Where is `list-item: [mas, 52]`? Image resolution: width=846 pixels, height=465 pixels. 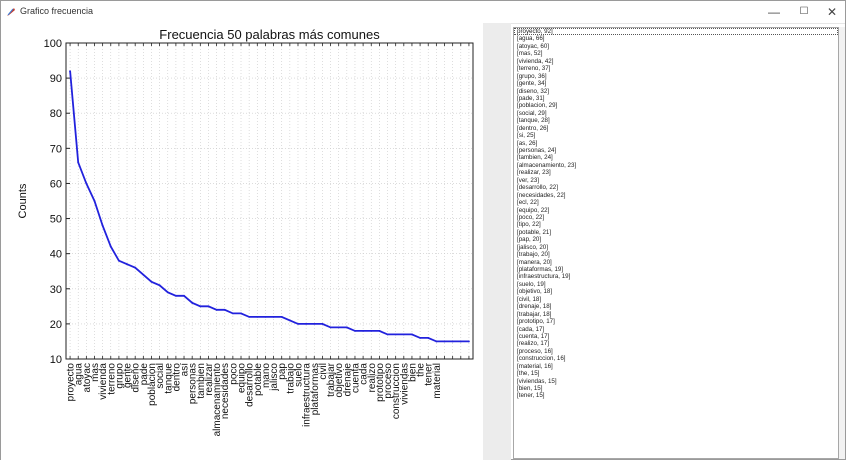
list-item: [mas, 52] is located at coordinates (530, 54).